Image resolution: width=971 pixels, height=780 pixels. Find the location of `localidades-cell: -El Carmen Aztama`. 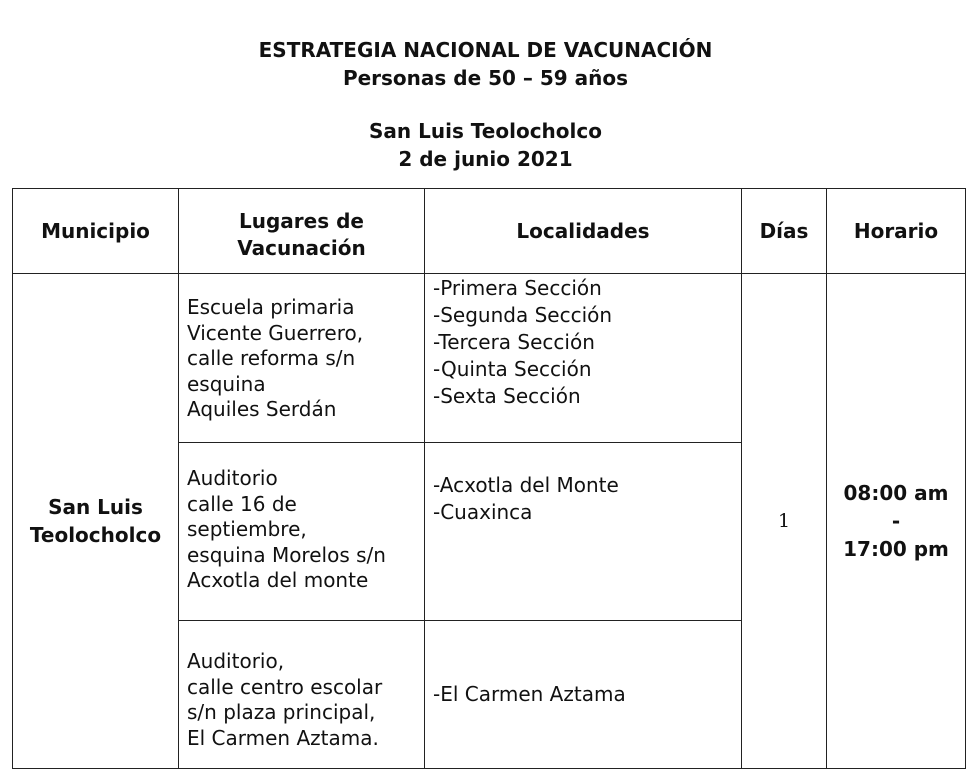

localidades-cell: -El Carmen Aztama is located at coordinates (583, 694).